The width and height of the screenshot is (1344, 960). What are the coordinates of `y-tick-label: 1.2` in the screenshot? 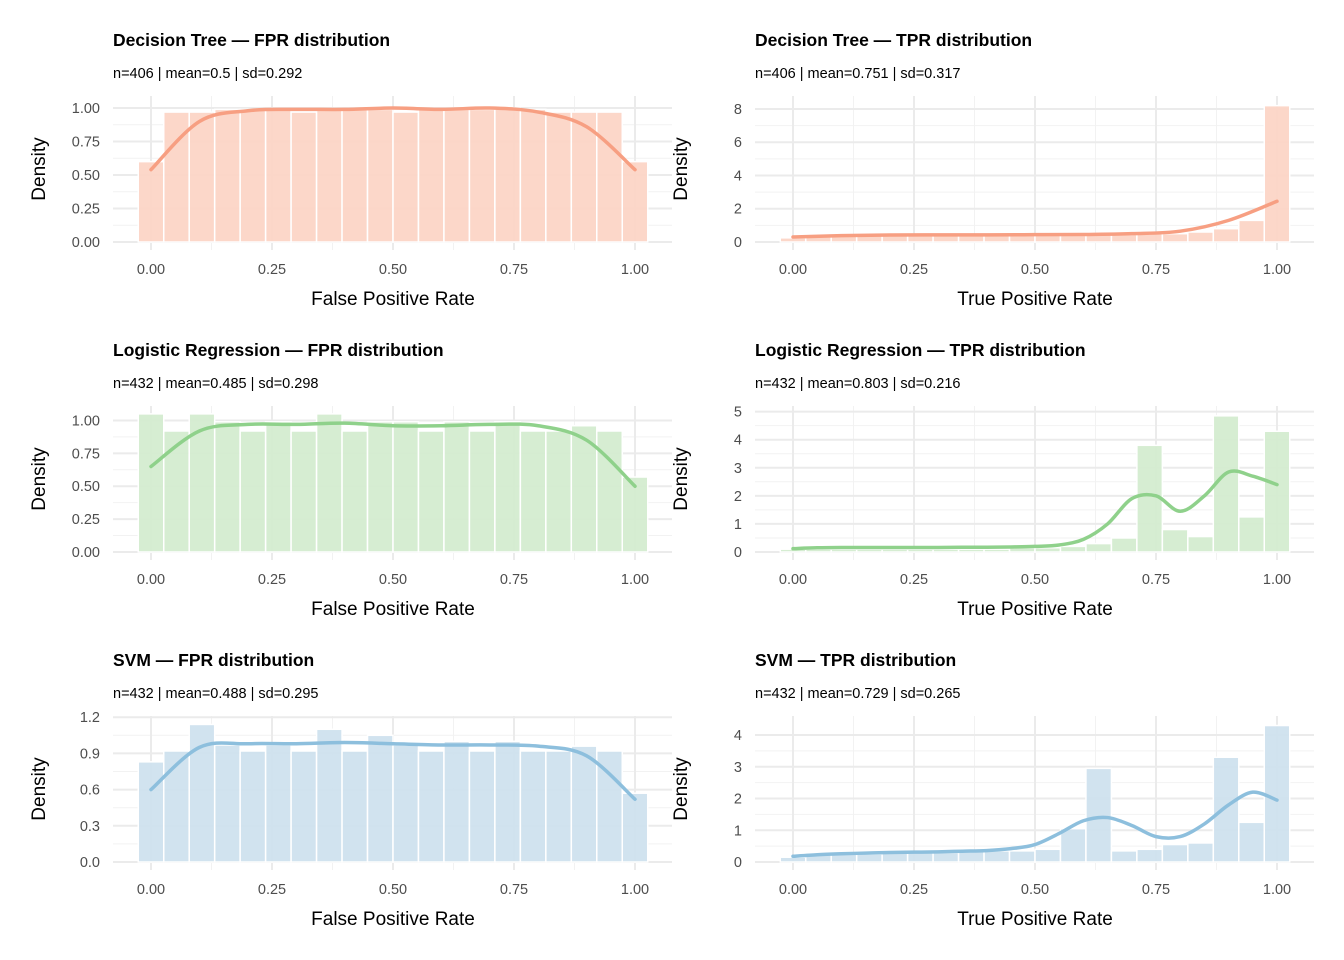 It's located at (90, 718).